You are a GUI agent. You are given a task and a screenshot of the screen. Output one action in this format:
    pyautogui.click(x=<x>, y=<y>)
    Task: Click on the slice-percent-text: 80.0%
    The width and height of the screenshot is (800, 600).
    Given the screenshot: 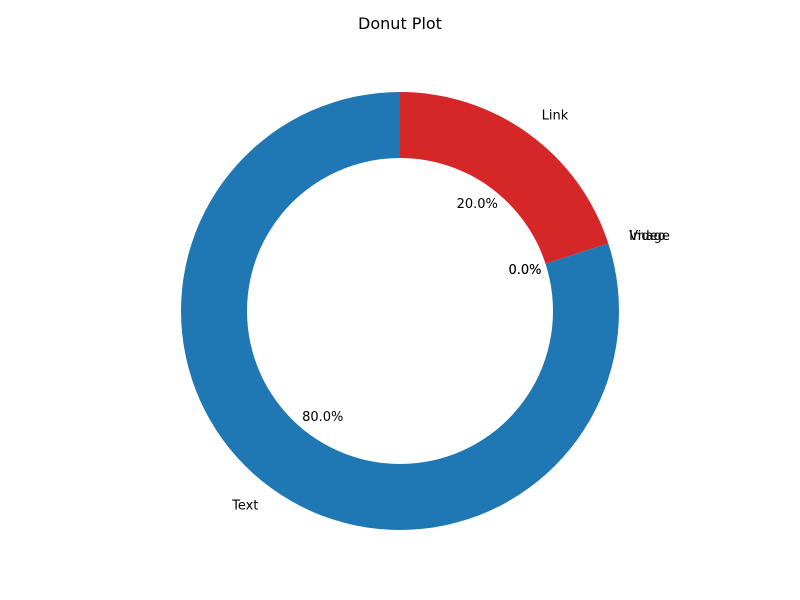 What is the action you would take?
    pyautogui.click(x=322, y=417)
    